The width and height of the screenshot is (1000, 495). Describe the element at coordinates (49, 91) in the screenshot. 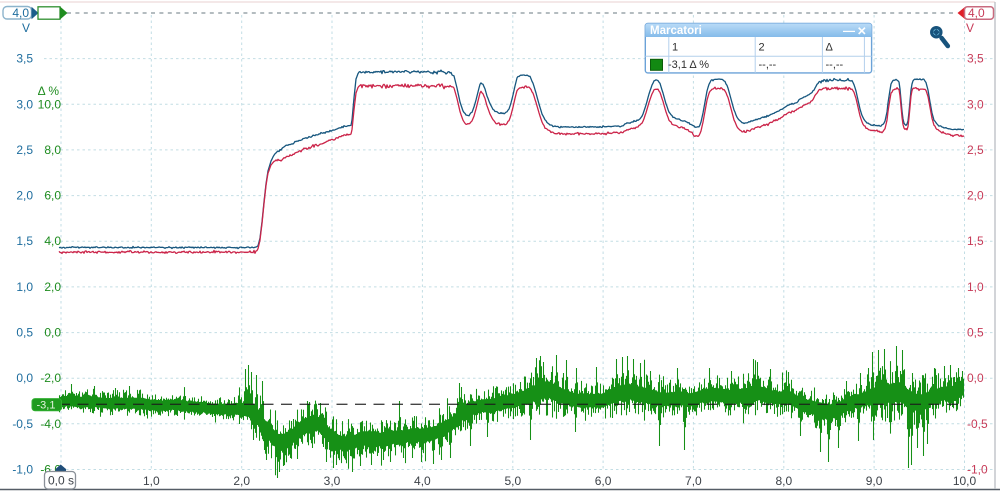

I see `svg-text: Δ %` at that location.